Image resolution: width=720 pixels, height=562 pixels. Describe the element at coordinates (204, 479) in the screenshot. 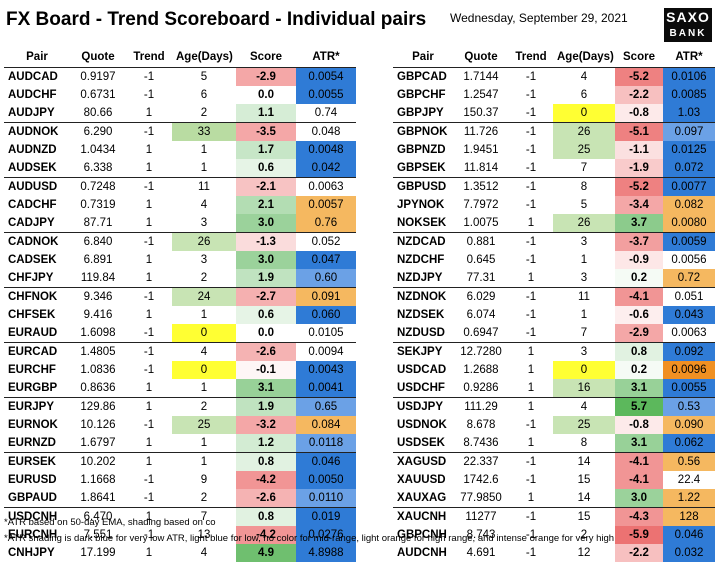

I see `age-cell: 9` at that location.